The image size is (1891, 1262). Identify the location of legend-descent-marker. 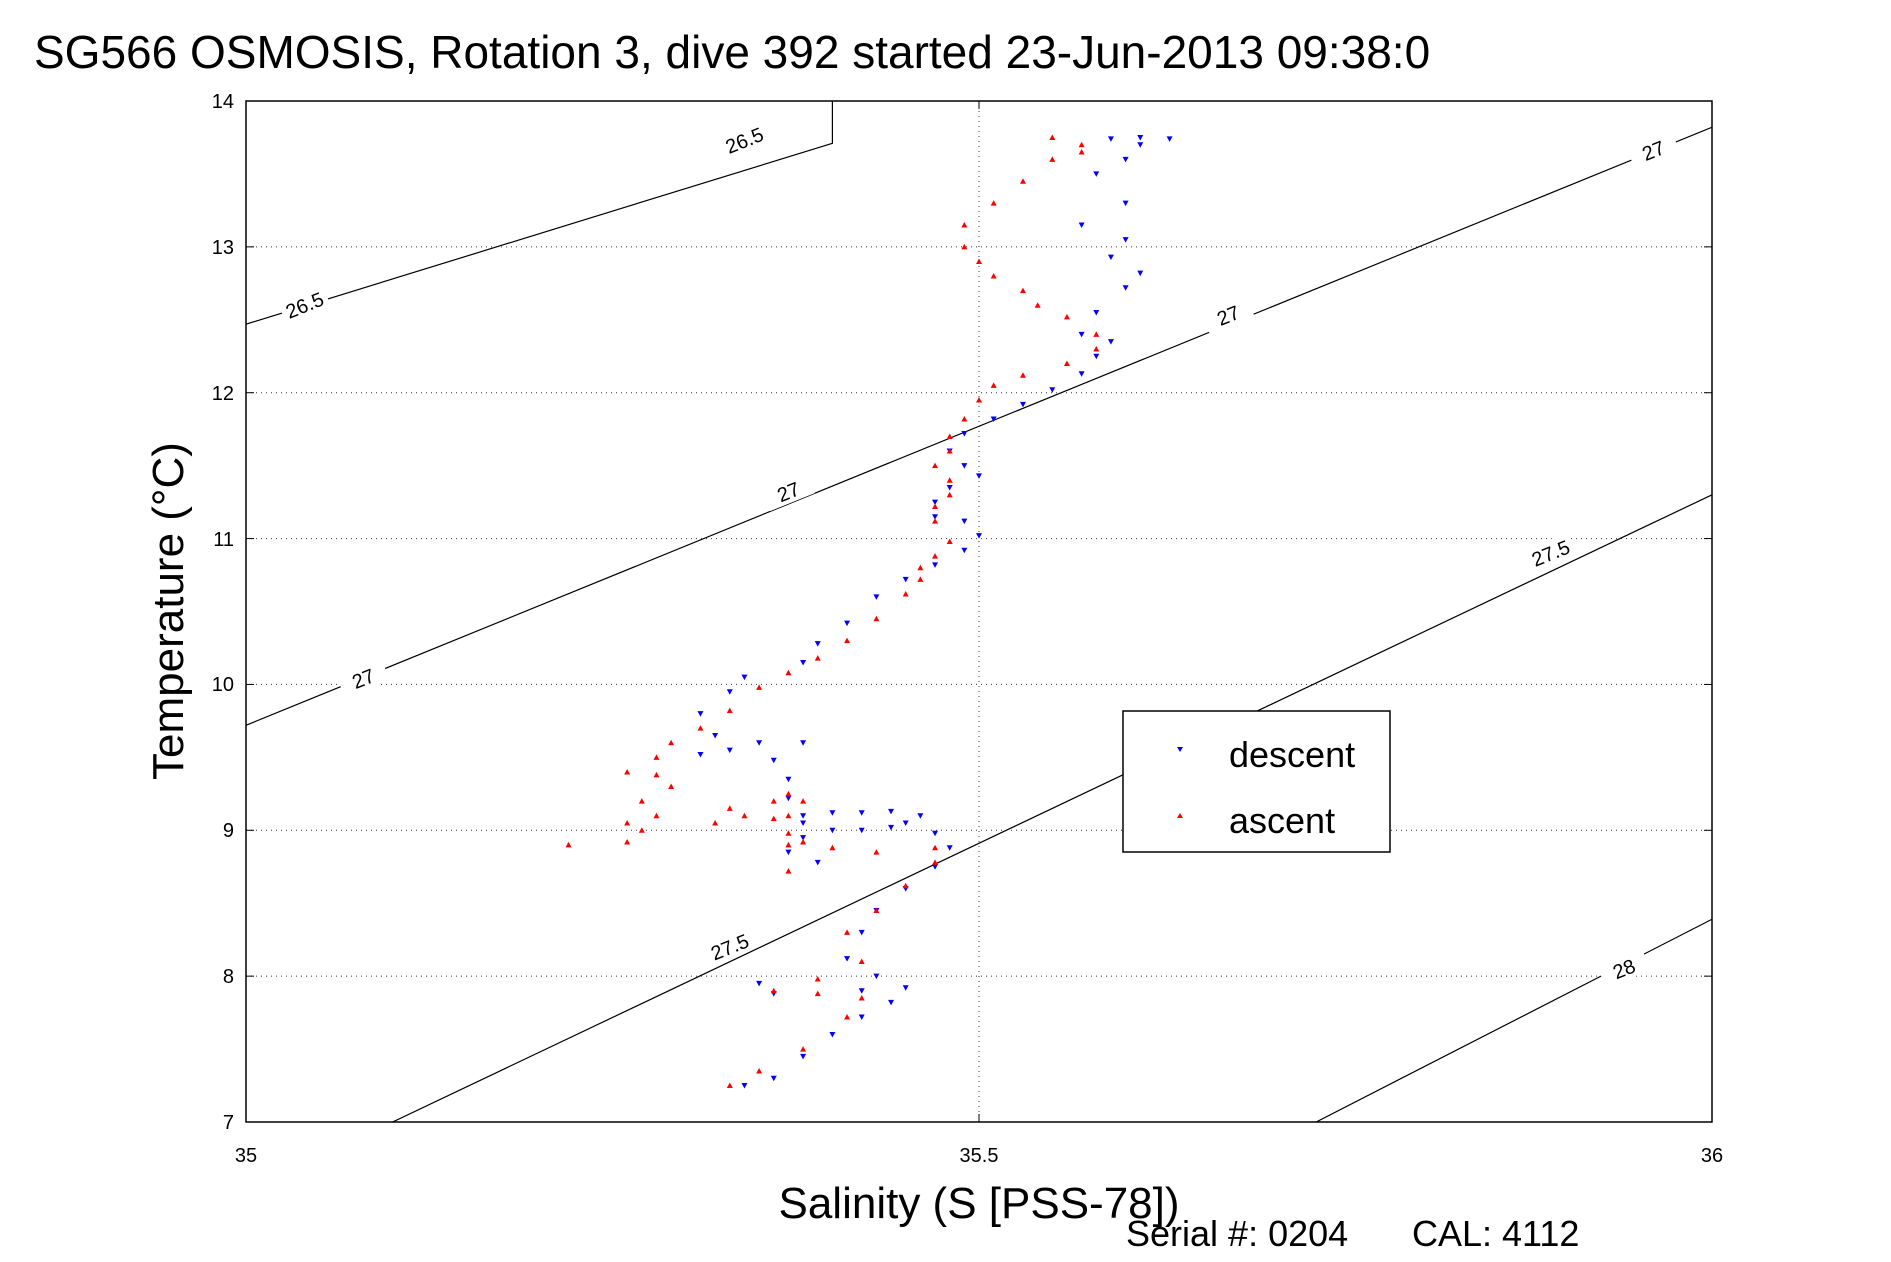
(1180, 749).